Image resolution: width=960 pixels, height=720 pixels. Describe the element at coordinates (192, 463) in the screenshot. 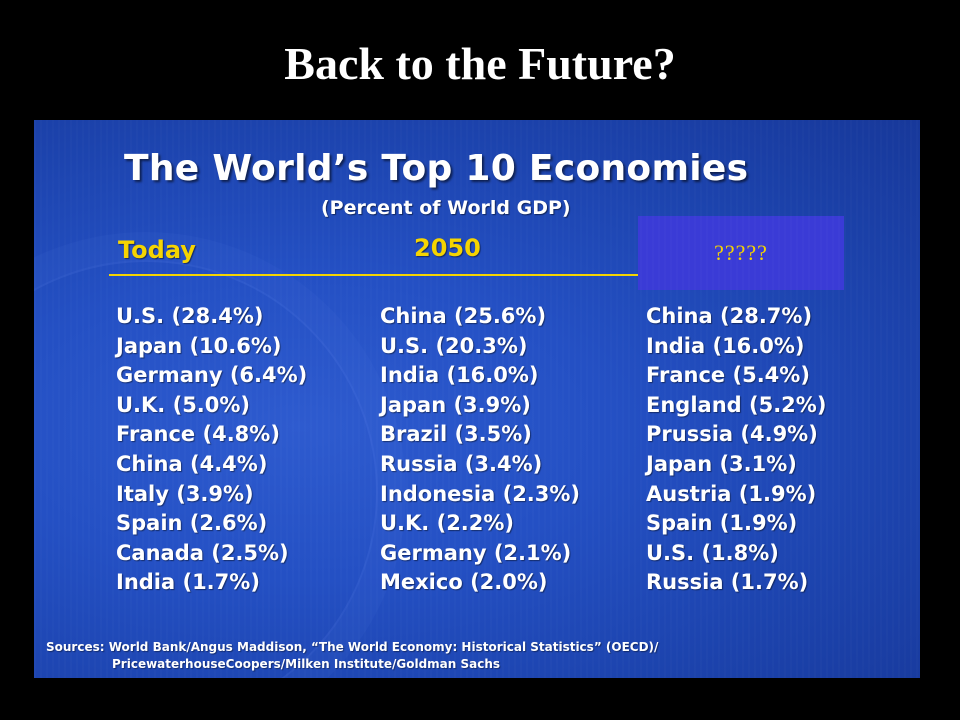

I see `list-item: China (4.4%)` at that location.